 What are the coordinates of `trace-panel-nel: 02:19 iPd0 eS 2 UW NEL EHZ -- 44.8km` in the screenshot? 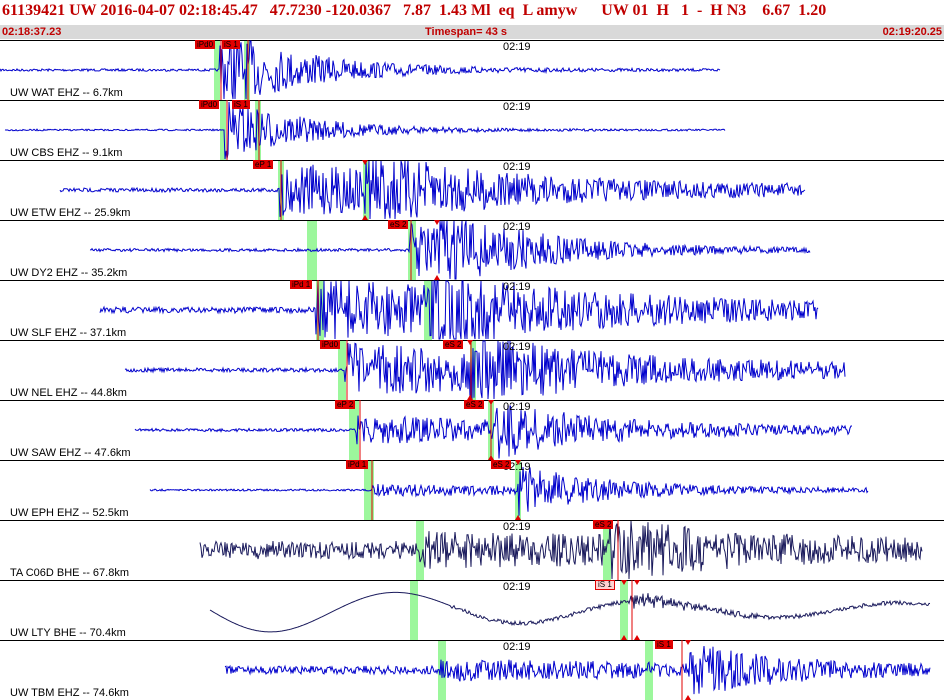 It's located at (472, 370).